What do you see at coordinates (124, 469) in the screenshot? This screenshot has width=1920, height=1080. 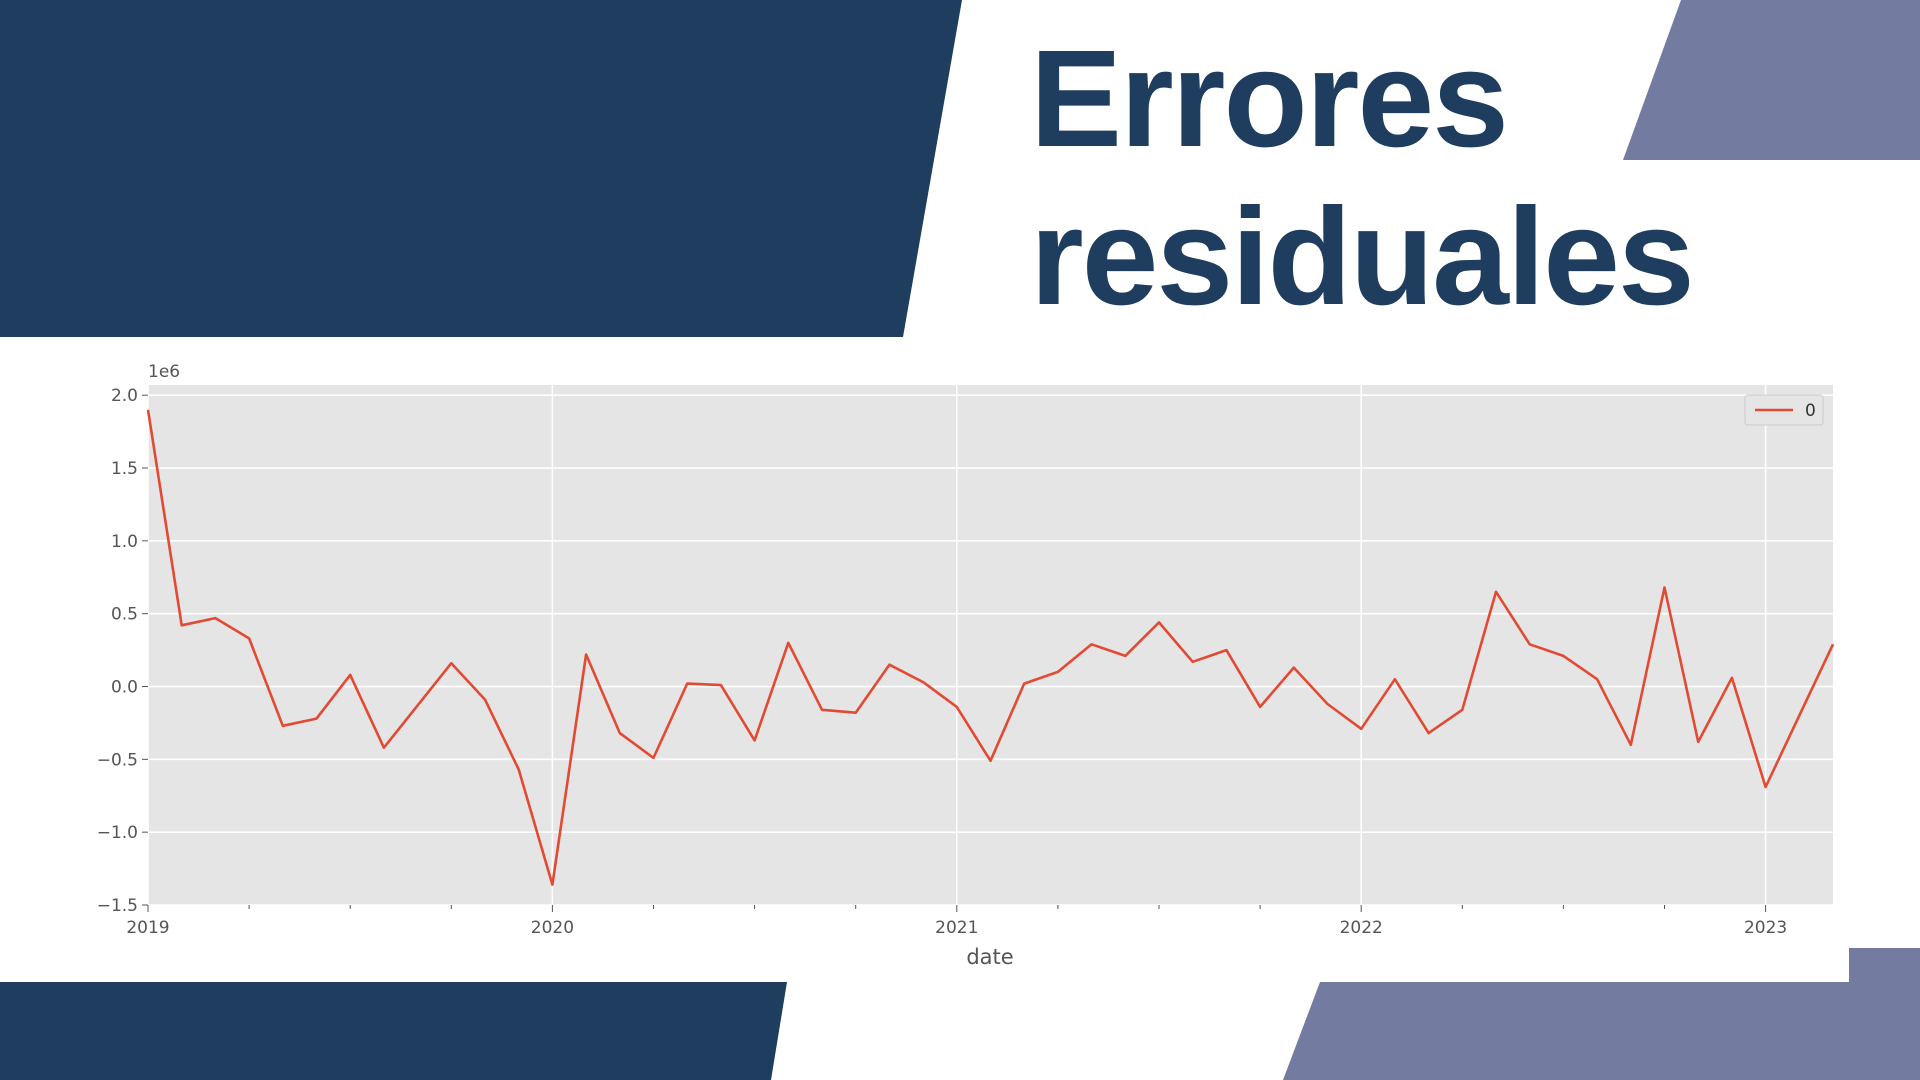 I see `y-tick-label: 1.5` at bounding box center [124, 469].